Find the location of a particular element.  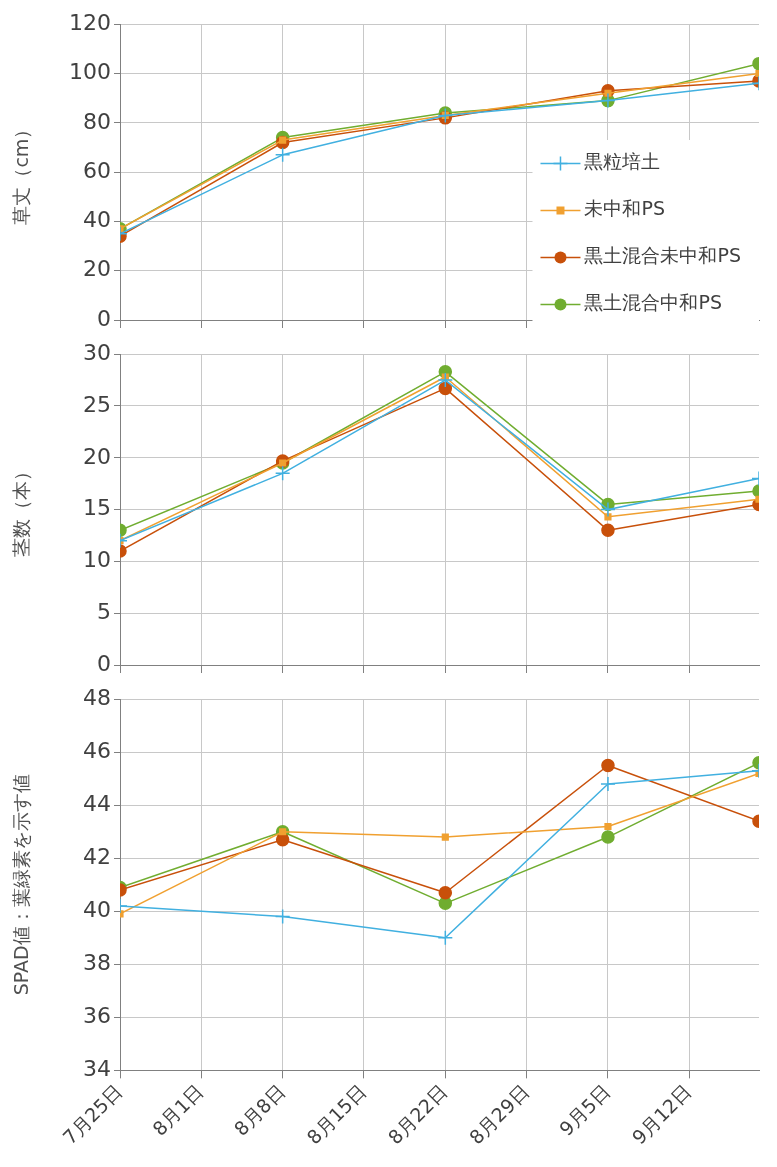

legend-label: 黒粒培土 is located at coordinates (622, 161).